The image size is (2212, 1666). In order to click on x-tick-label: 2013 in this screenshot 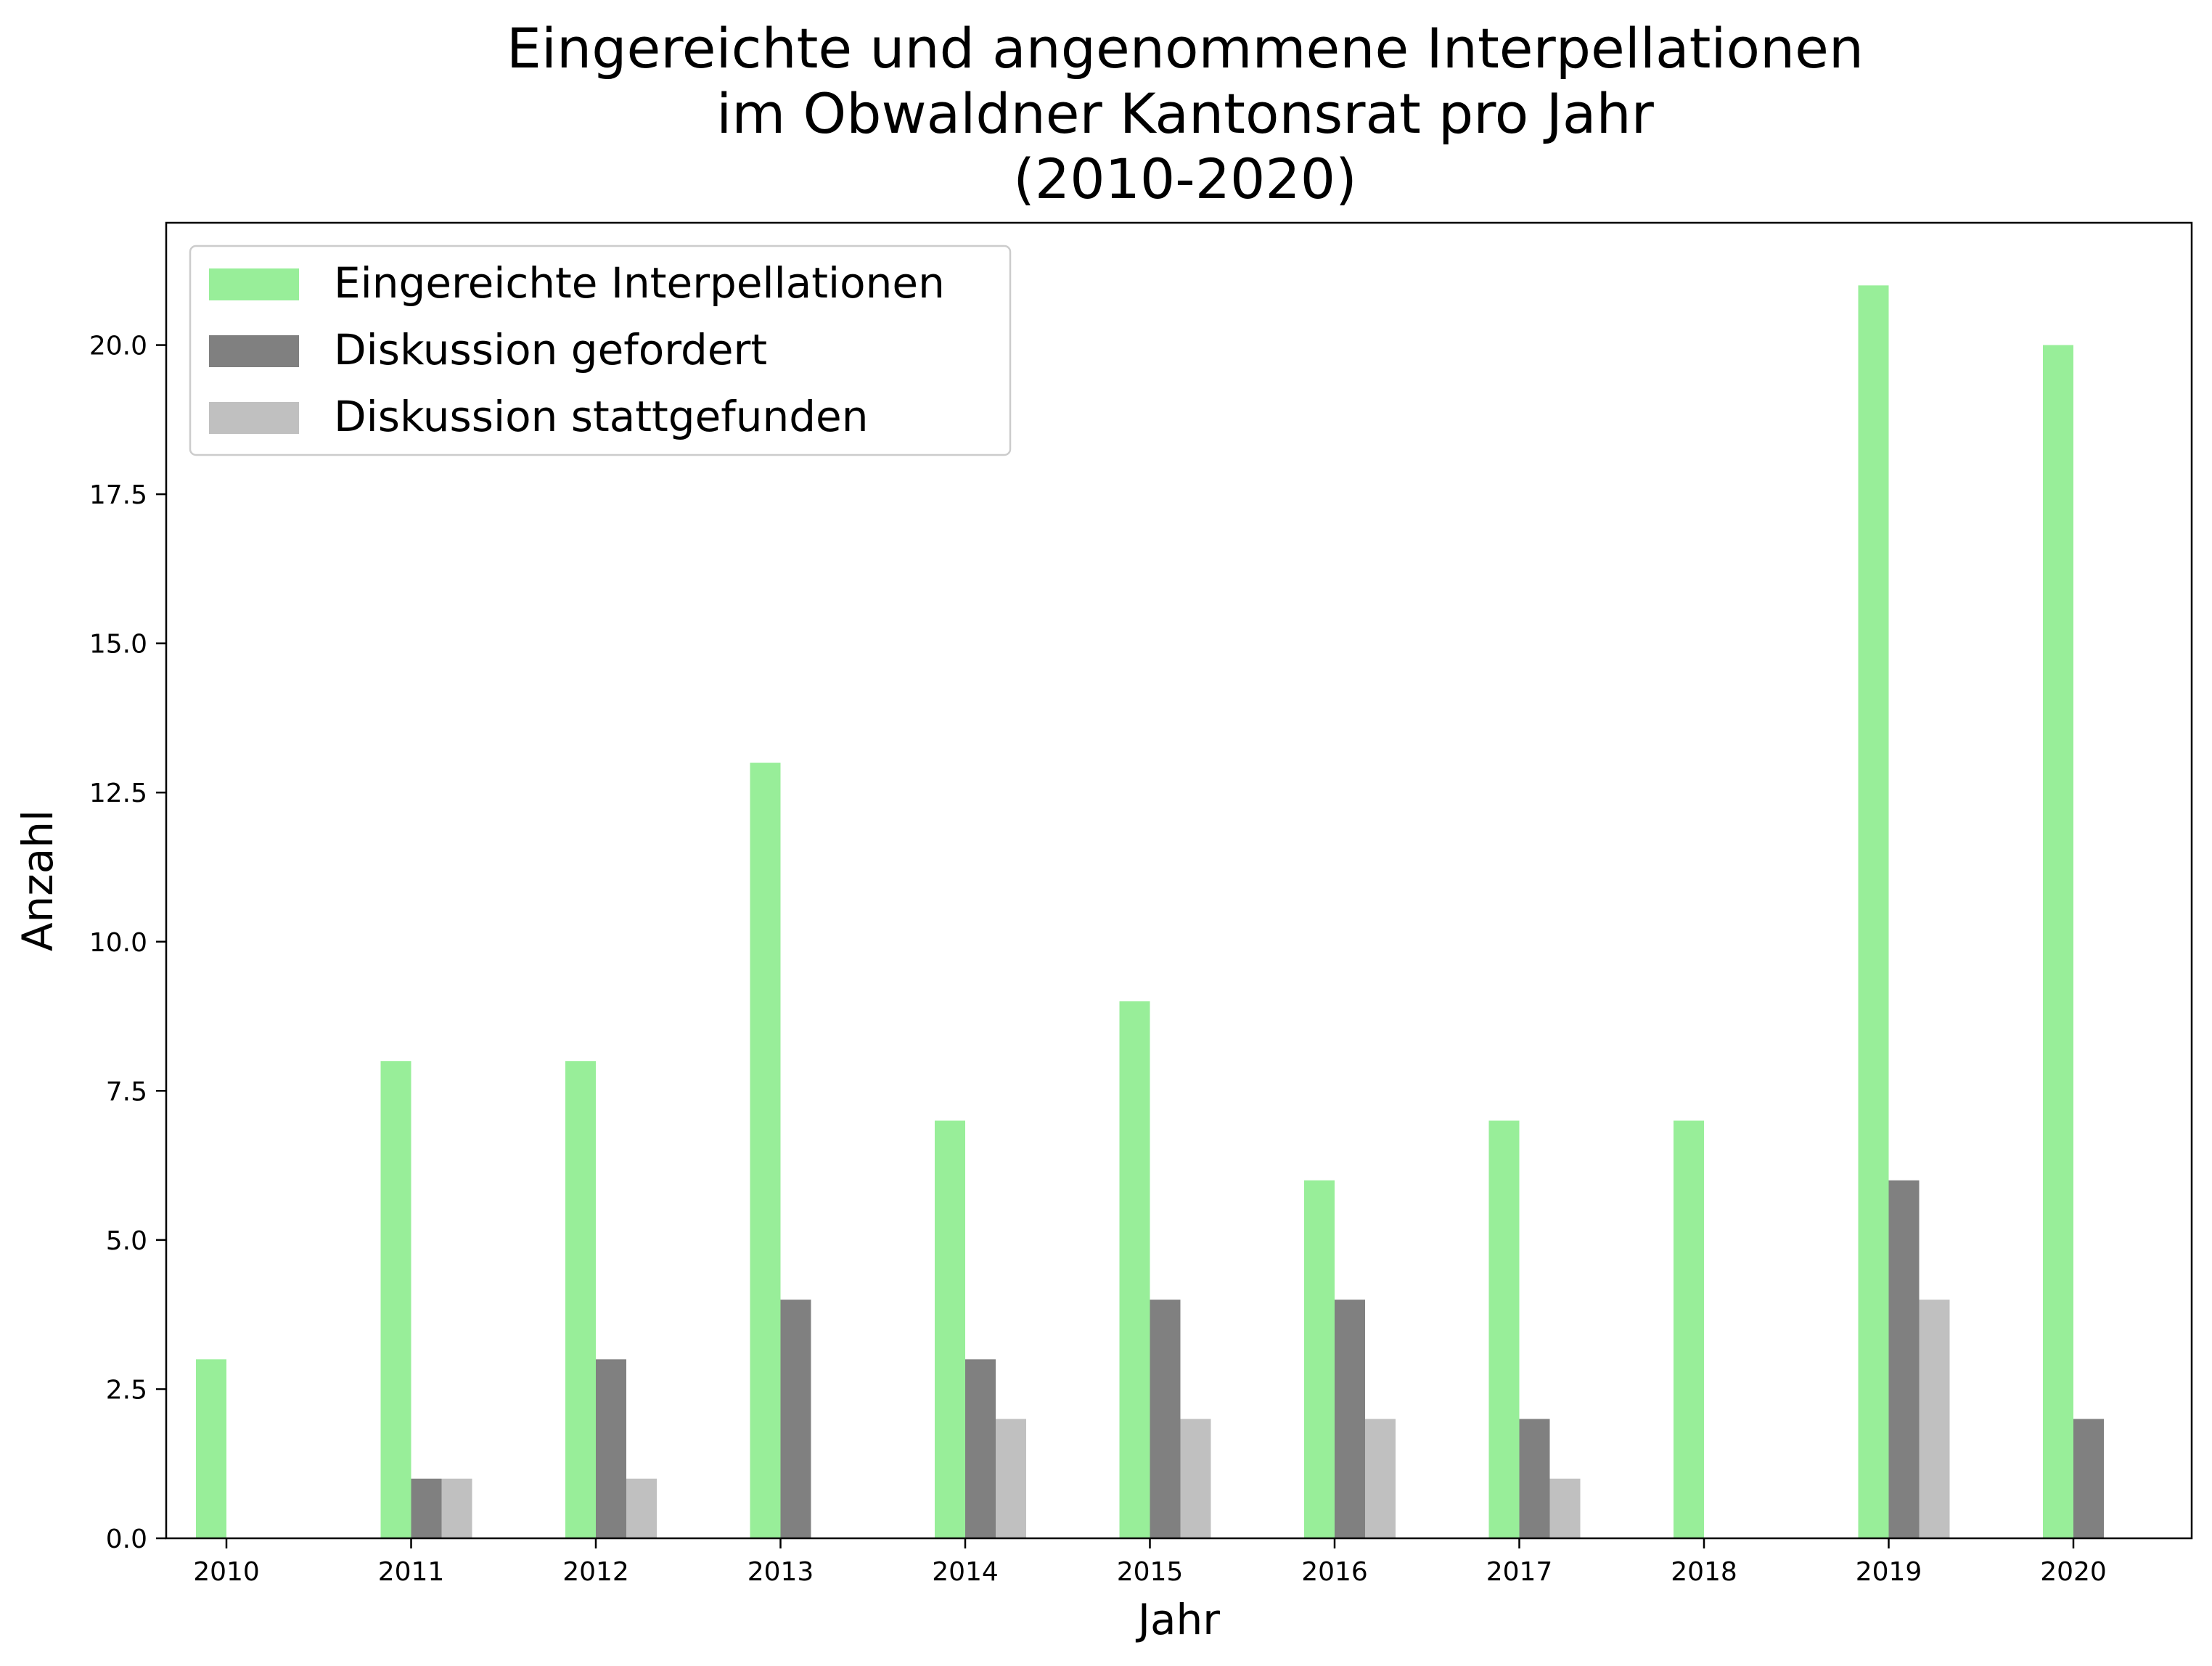, I will do `click(780, 1572)`.